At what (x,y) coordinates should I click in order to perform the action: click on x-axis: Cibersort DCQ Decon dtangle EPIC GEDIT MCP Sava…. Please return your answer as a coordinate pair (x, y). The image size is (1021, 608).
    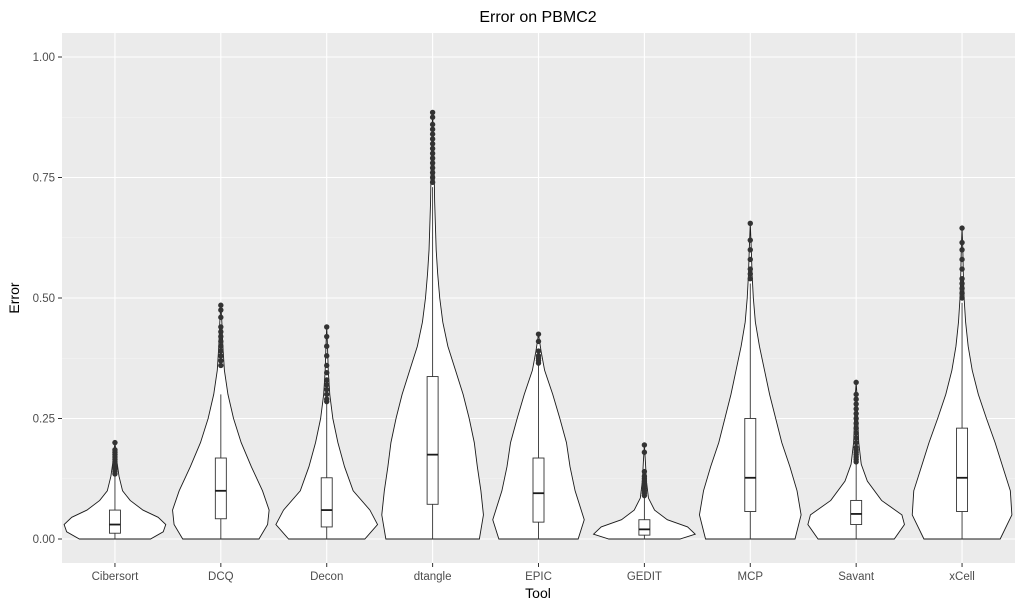
    Looking at the image, I should click on (533, 573).